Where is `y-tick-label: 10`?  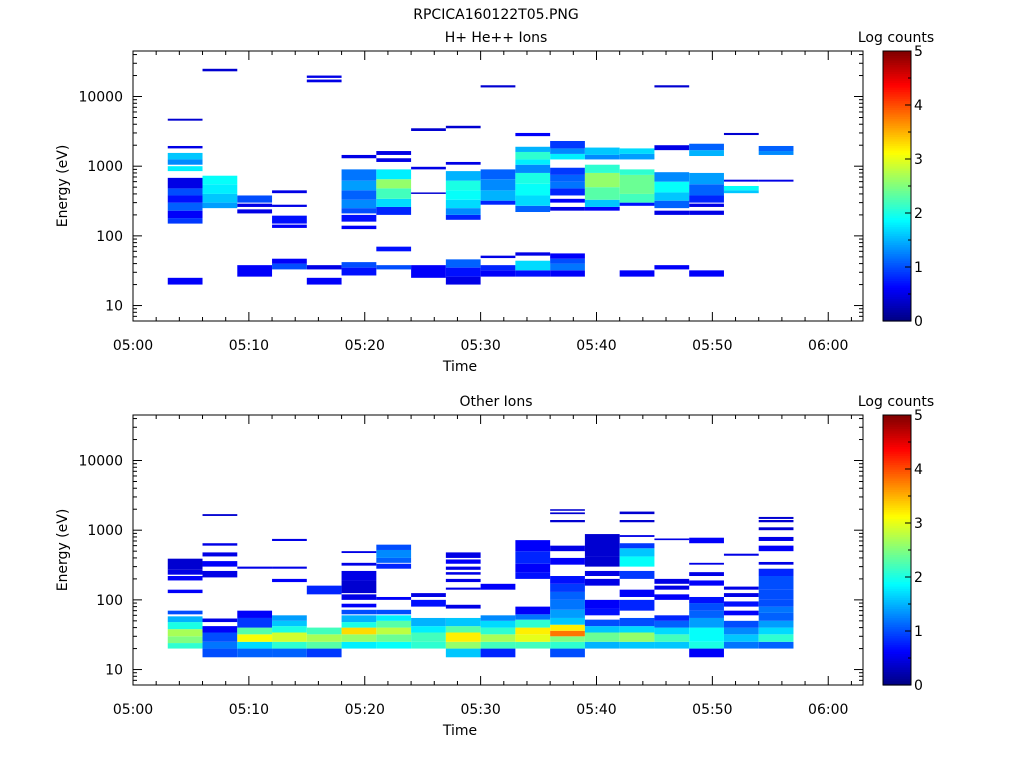 y-tick-label: 10 is located at coordinates (114, 307).